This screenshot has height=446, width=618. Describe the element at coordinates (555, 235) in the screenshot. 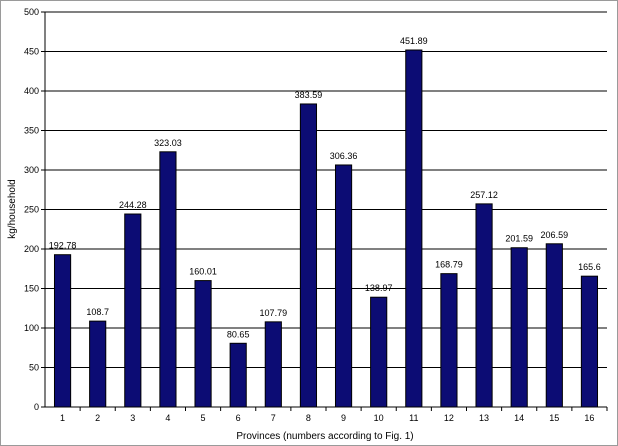

I see `data-label: 206.59` at that location.